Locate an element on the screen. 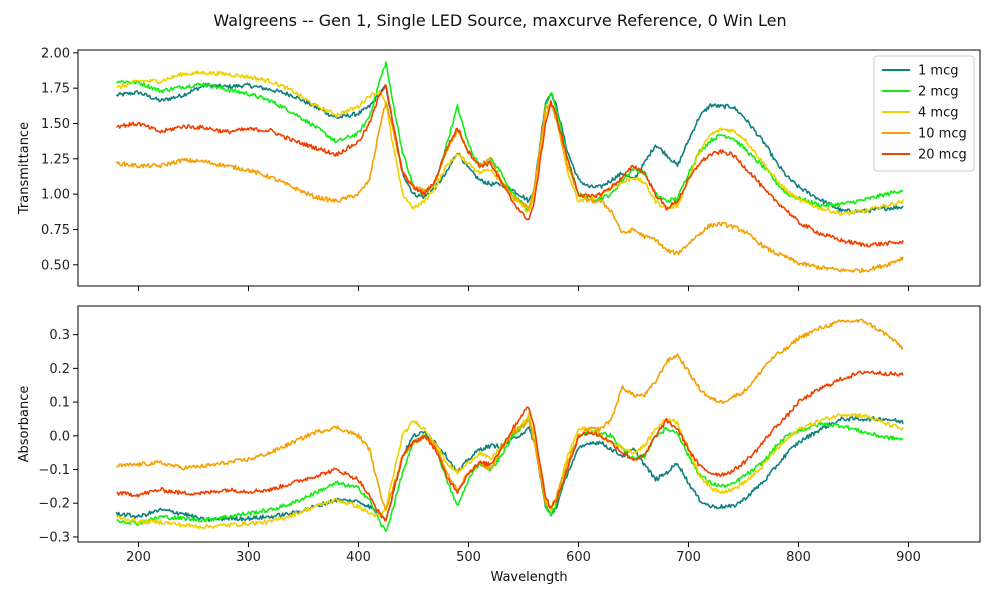  y-tick-label: 0.0 is located at coordinates (59, 436).